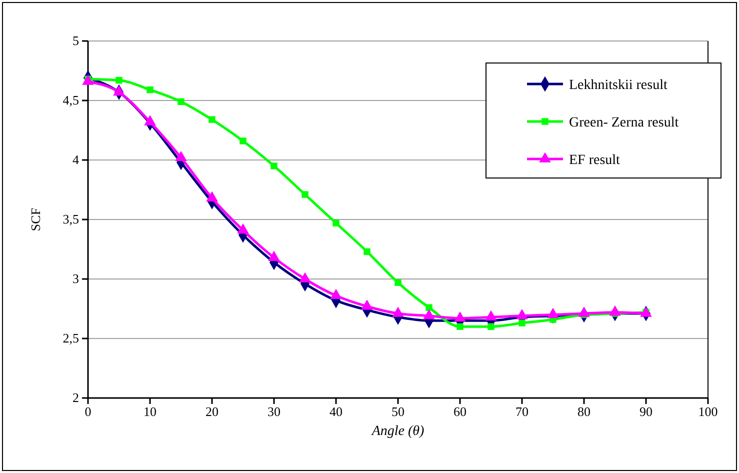 The width and height of the screenshot is (739, 473). Describe the element at coordinates (70, 100) in the screenshot. I see `y-tick-label: 4,5` at that location.